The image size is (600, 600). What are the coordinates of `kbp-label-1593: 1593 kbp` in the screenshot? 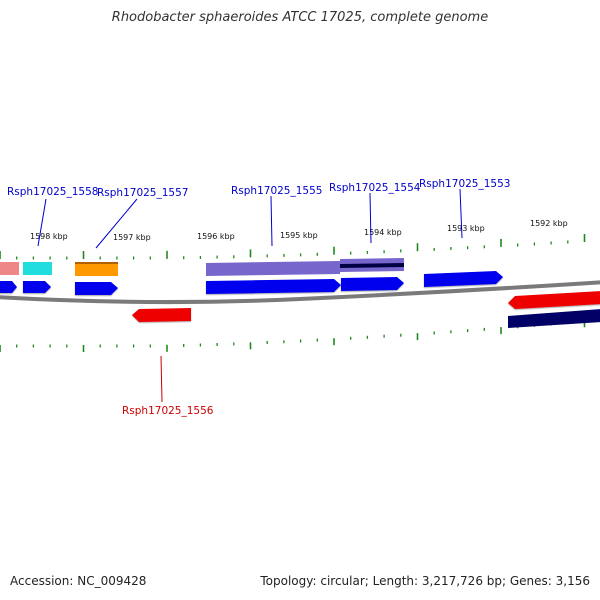 It's located at (466, 228).